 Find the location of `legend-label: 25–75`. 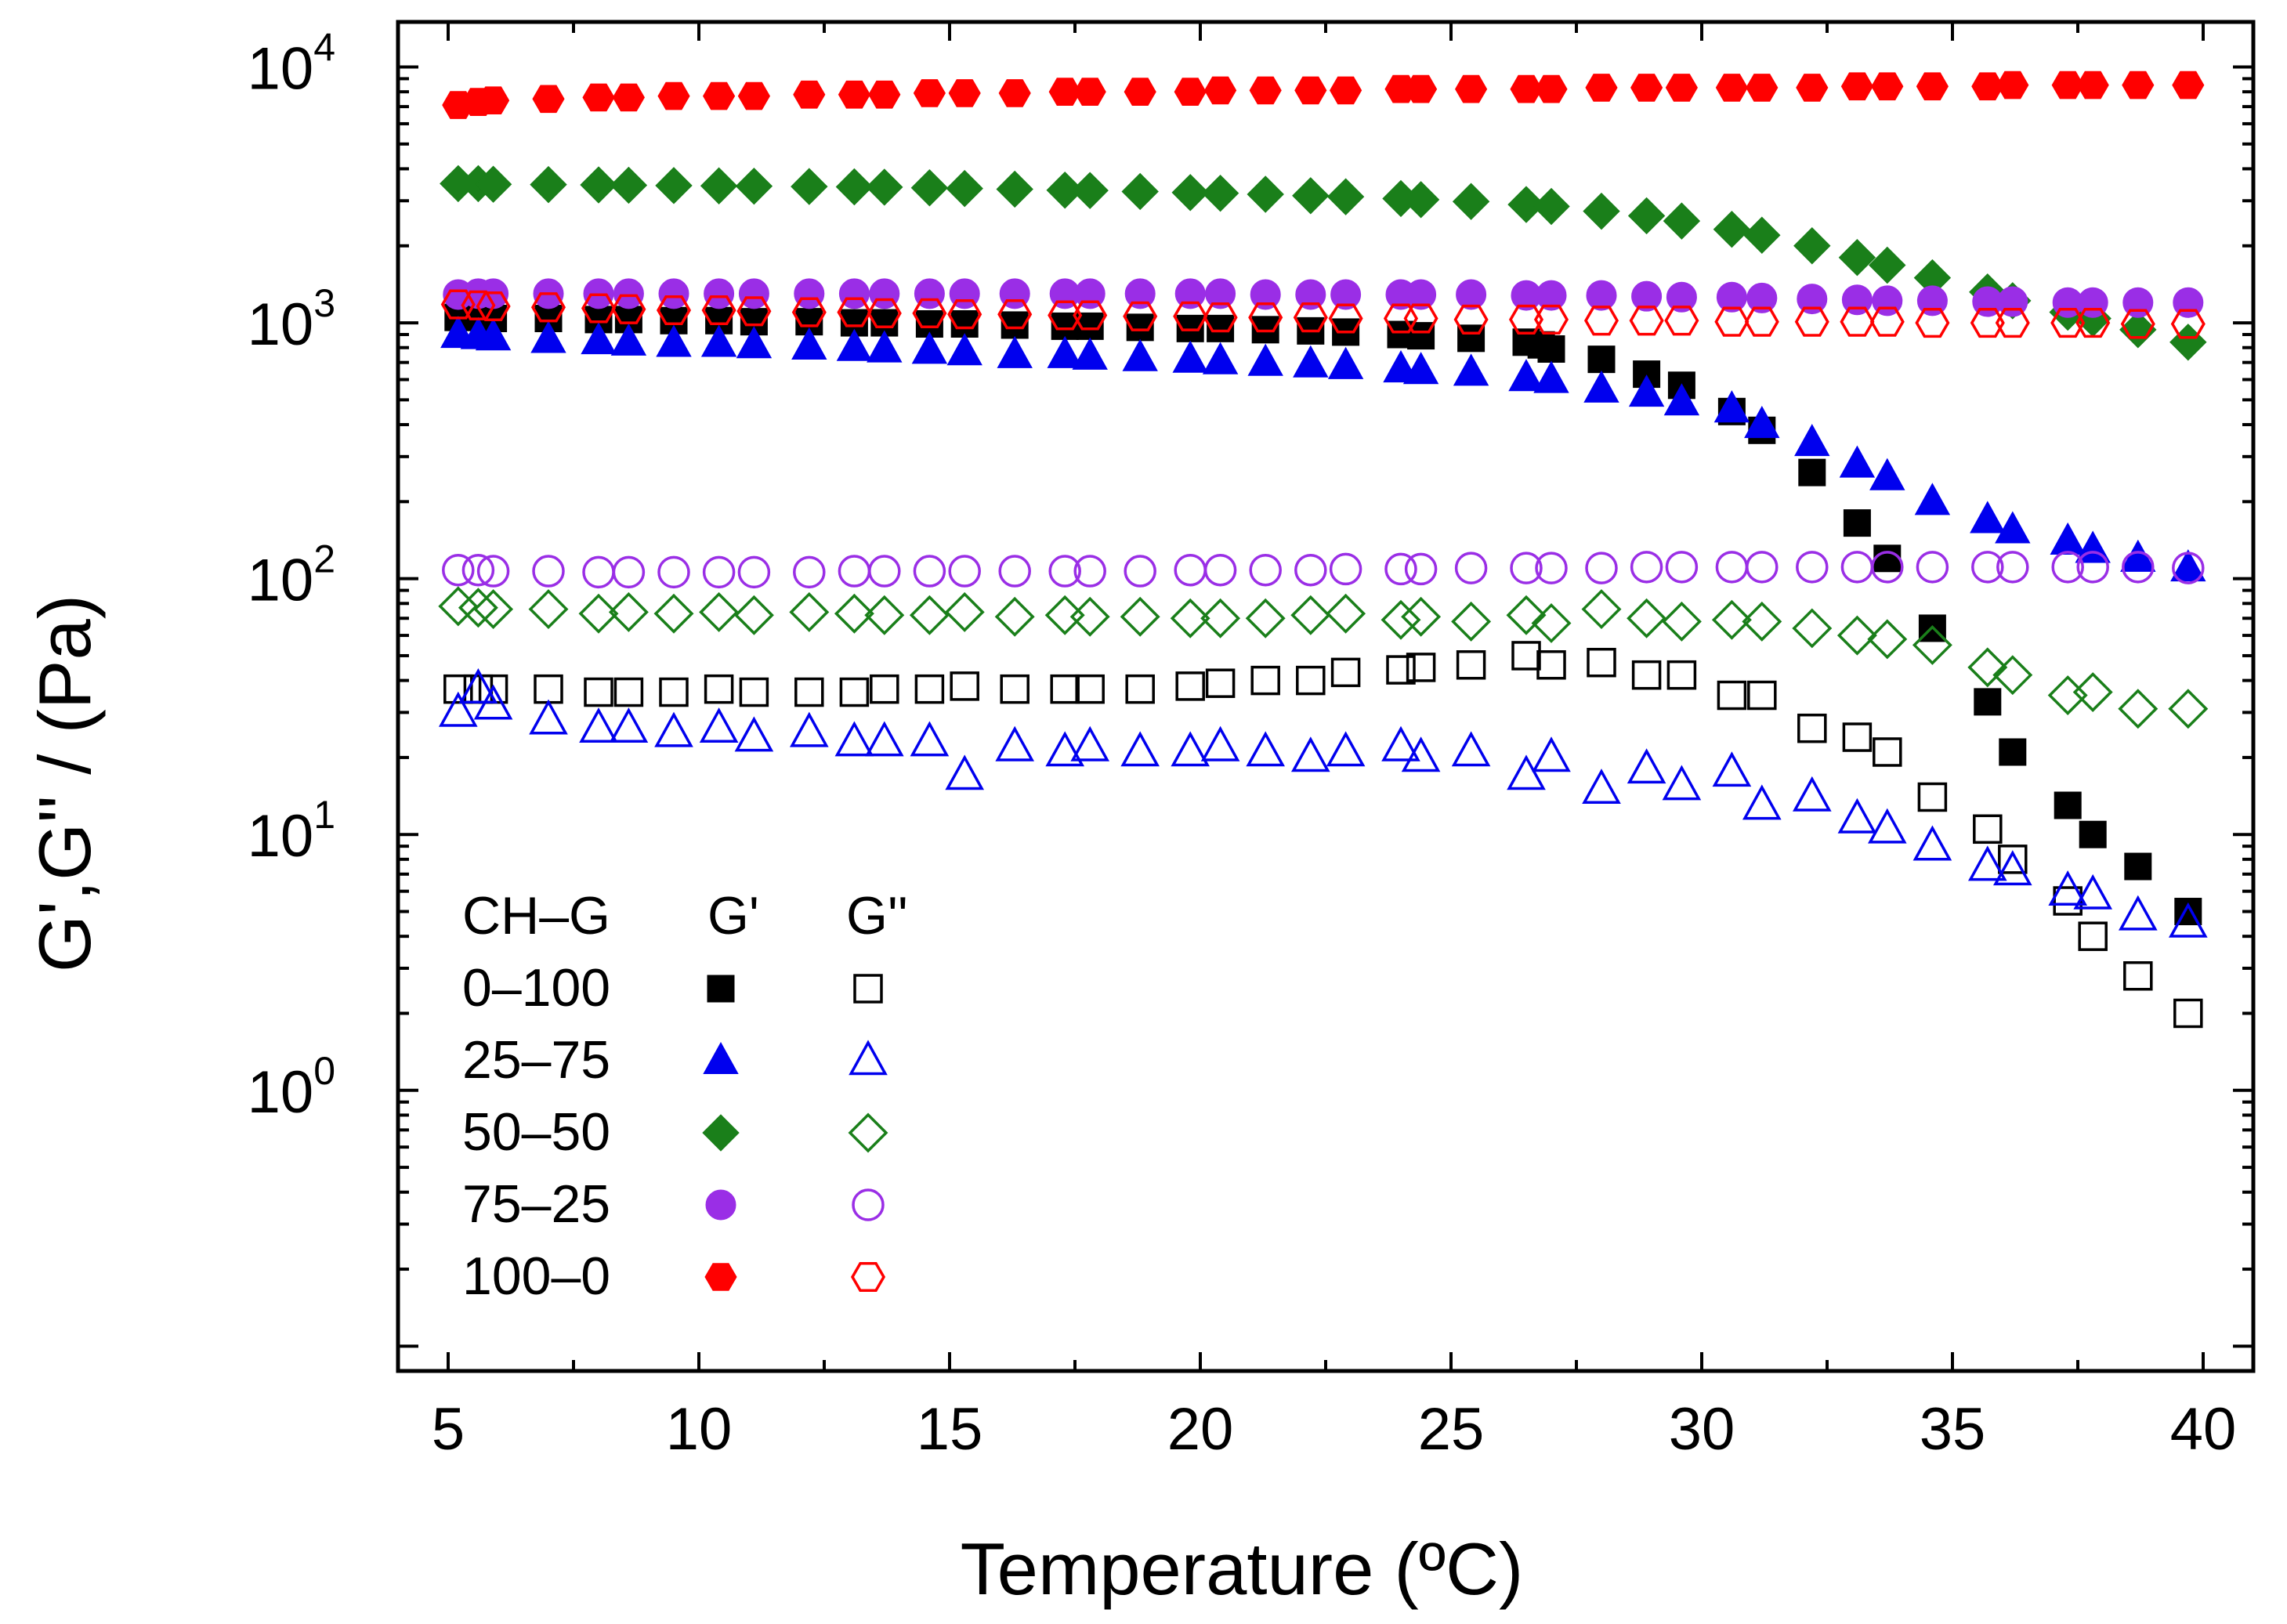

legend-label: 25–75 is located at coordinates (536, 1060).